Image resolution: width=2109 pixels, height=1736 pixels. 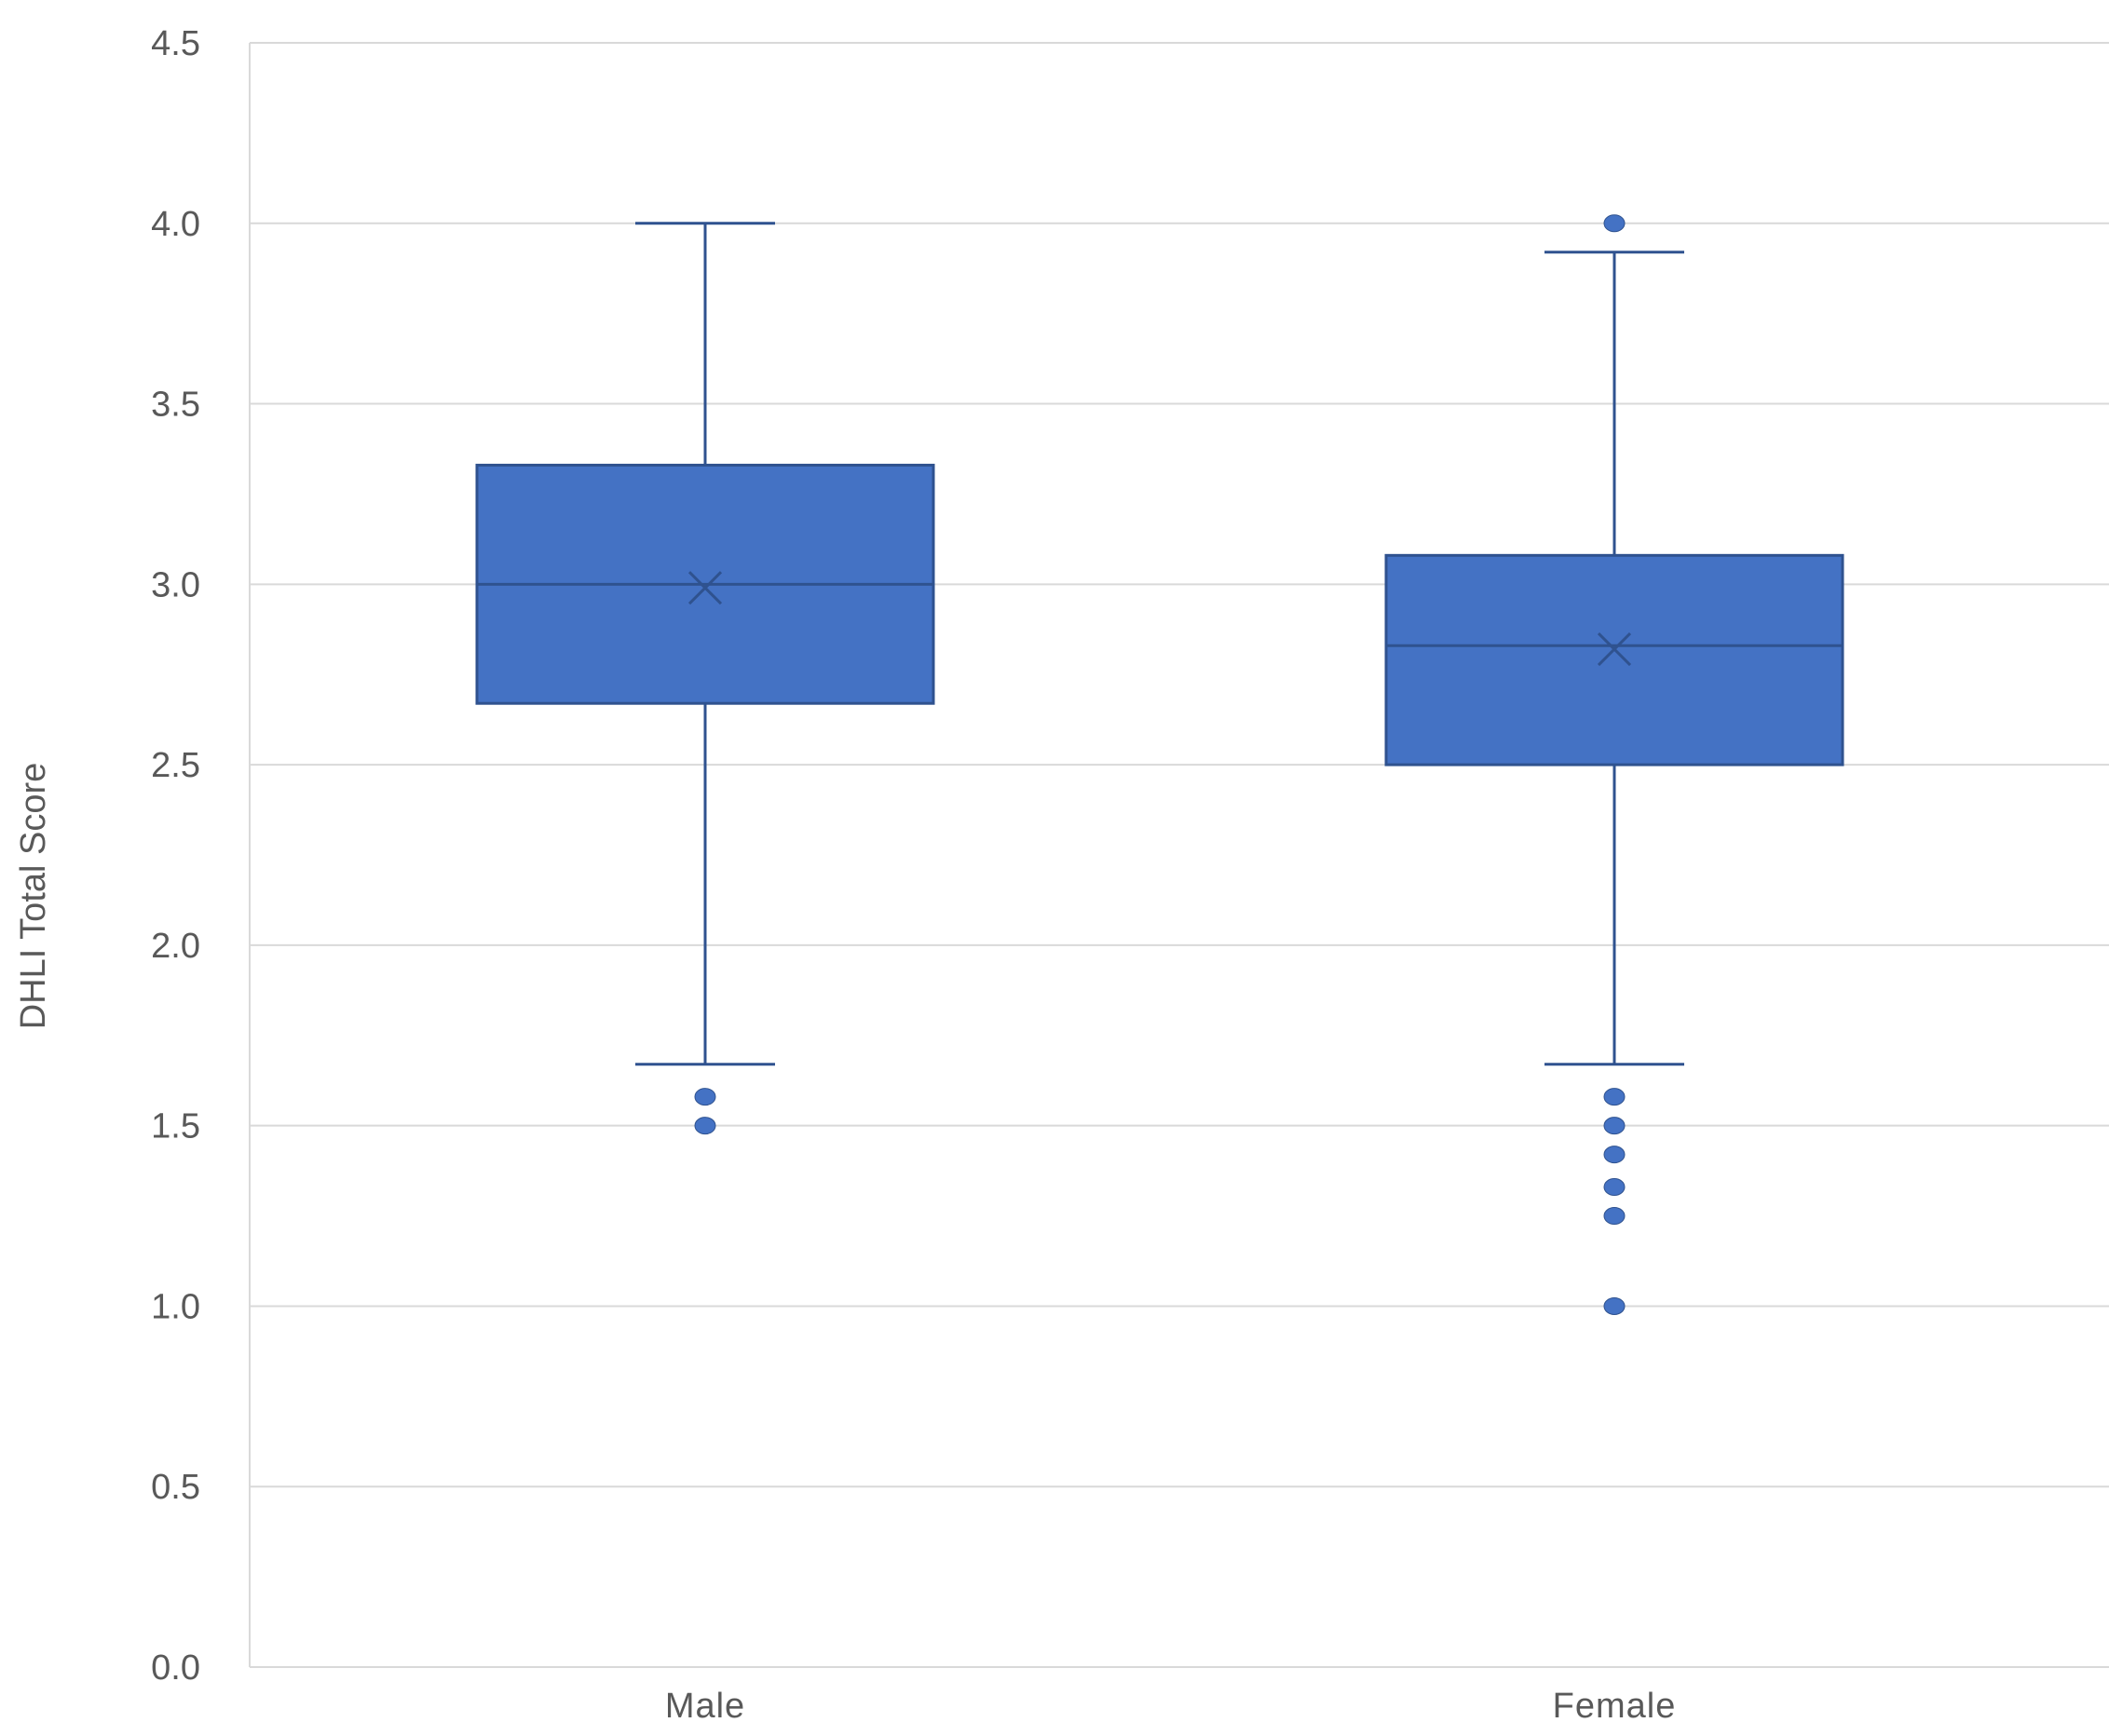 I want to click on x-axis-category-labels: Male Female, so click(x=1171, y=1706).